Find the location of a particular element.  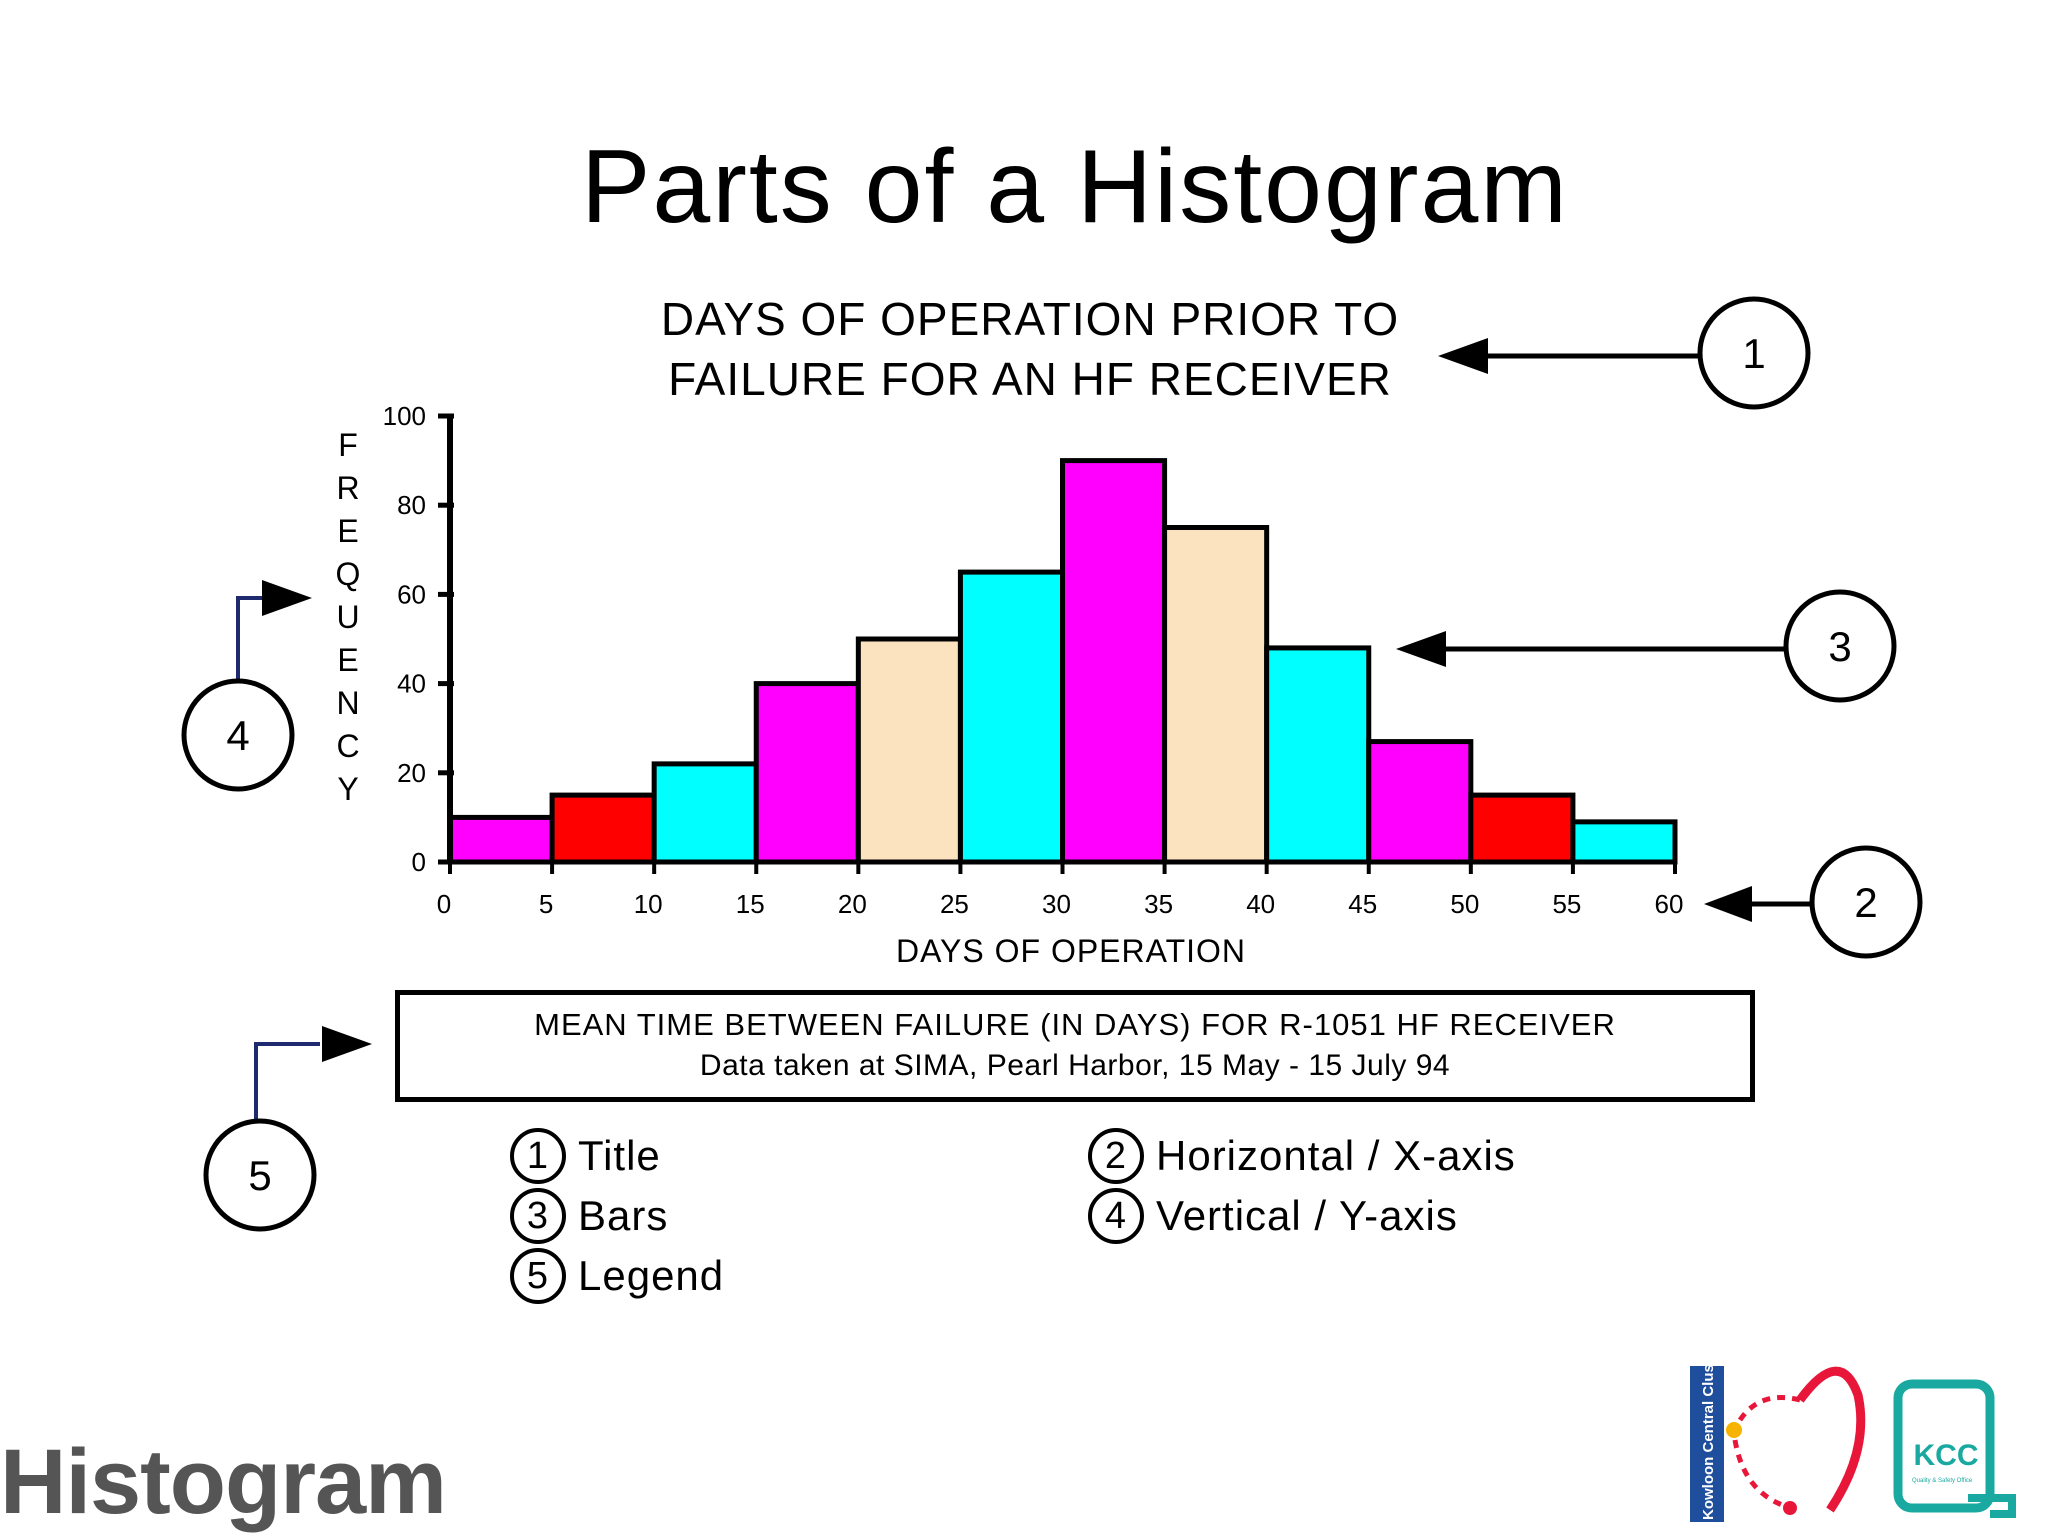

y-tick-label: 40 is located at coordinates (411, 684).